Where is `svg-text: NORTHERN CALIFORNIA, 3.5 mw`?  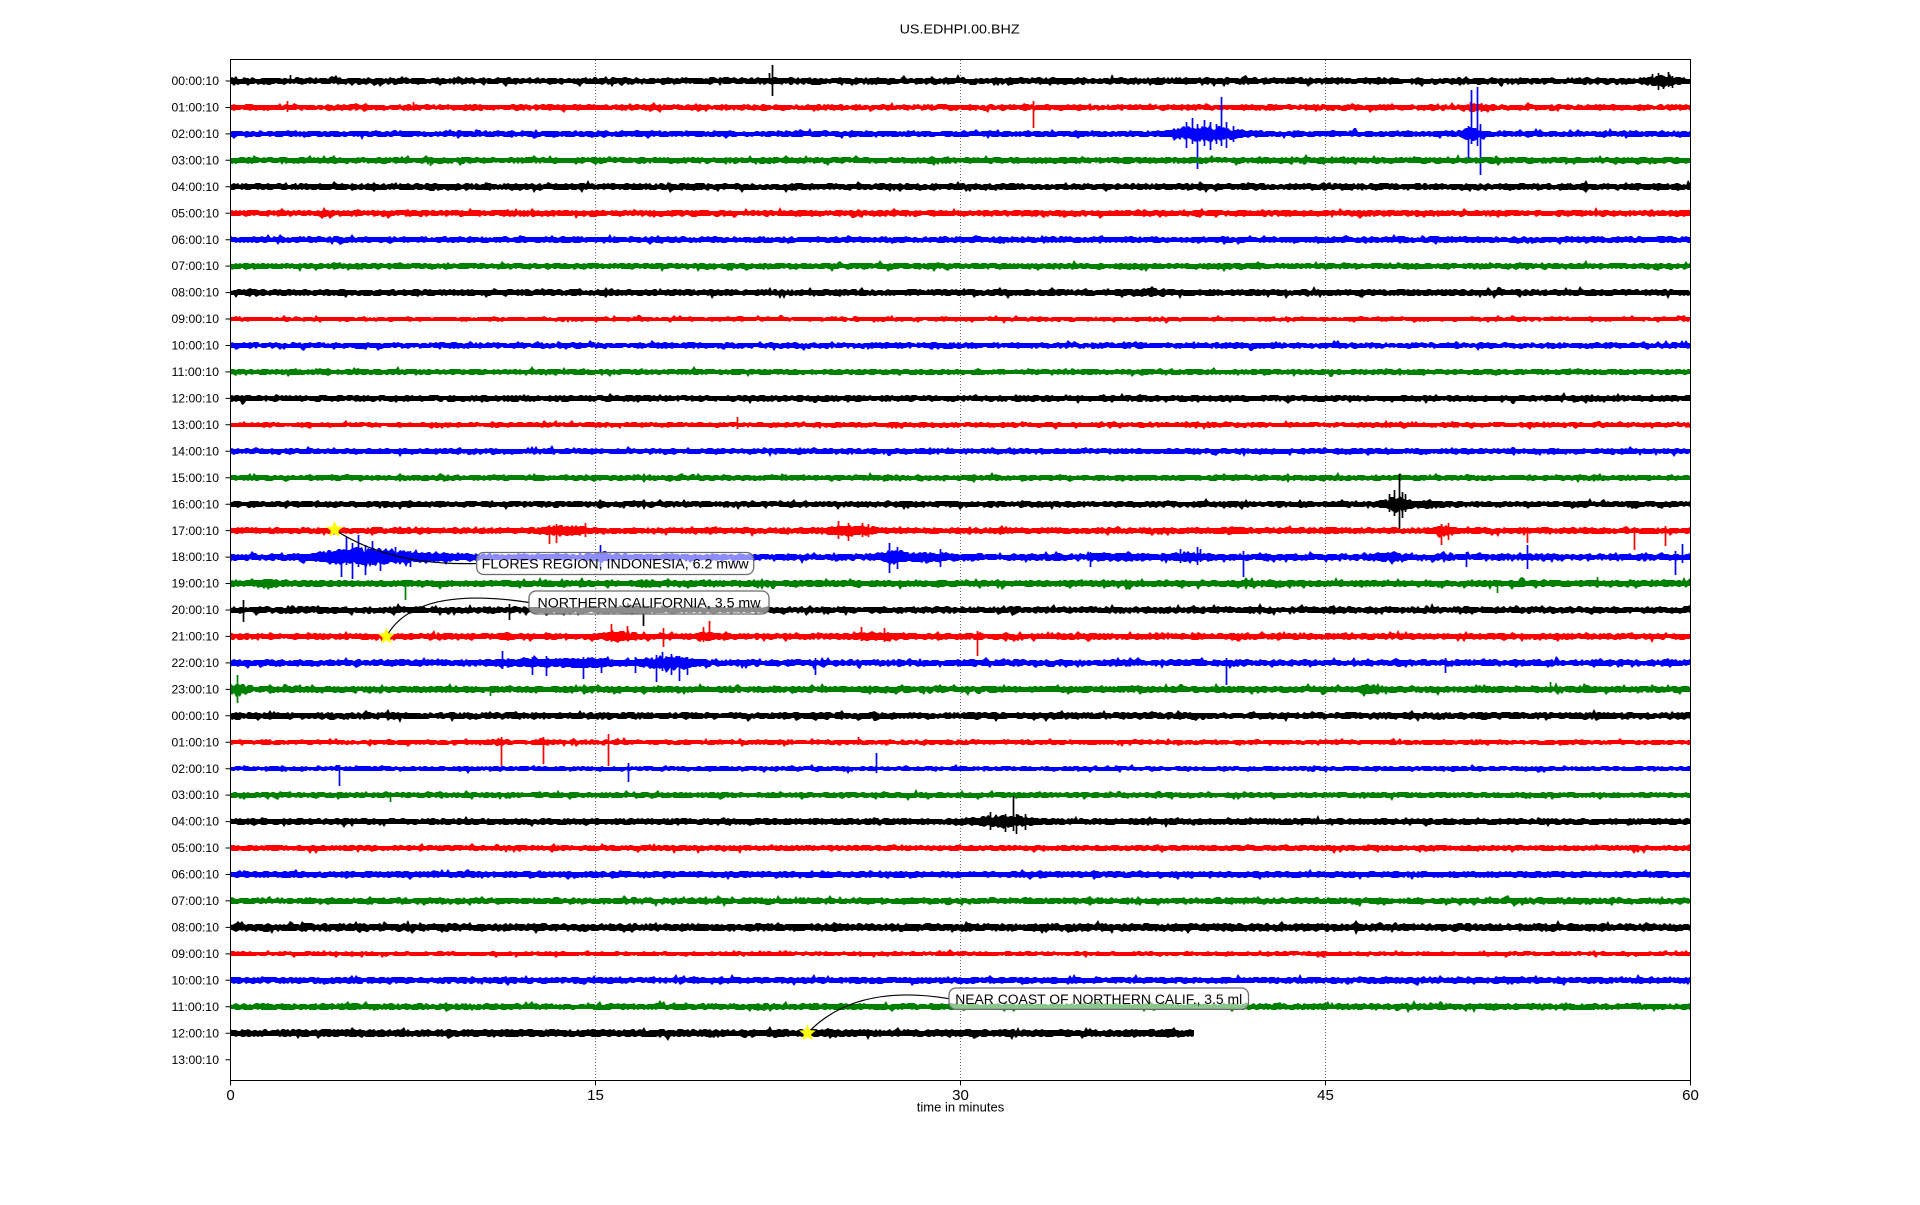 svg-text: NORTHERN CALIFORNIA, 3.5 mw is located at coordinates (650, 604).